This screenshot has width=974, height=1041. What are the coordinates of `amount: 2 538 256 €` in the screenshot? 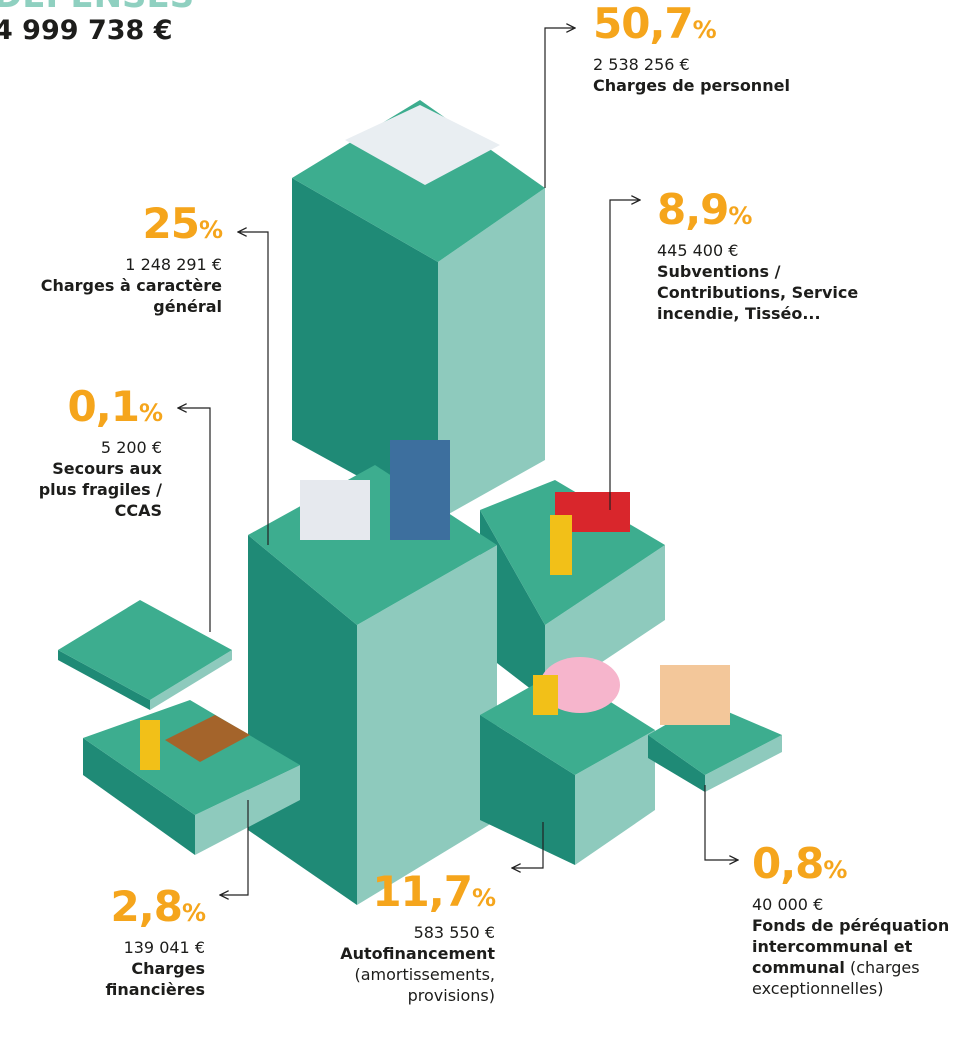 It's located at (641, 64).